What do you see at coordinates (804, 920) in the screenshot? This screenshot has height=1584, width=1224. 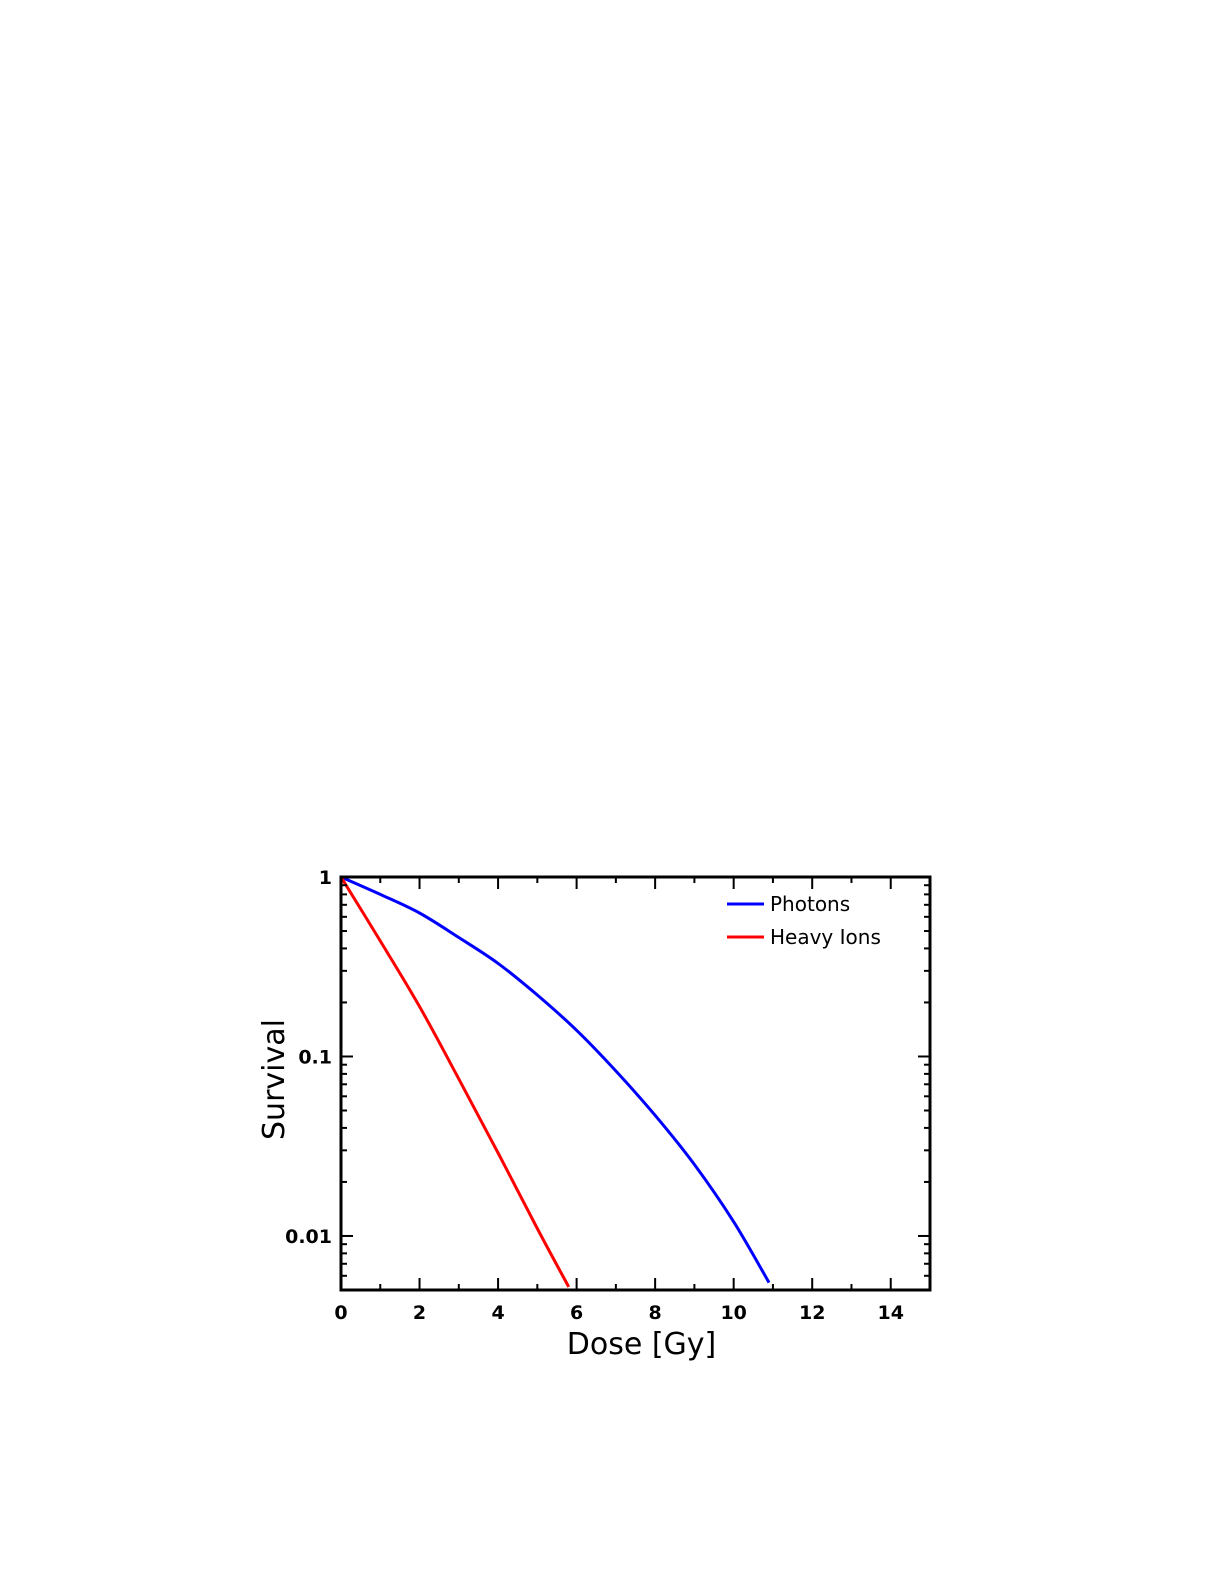 I see `legend: Photons Heavy Ions` at bounding box center [804, 920].